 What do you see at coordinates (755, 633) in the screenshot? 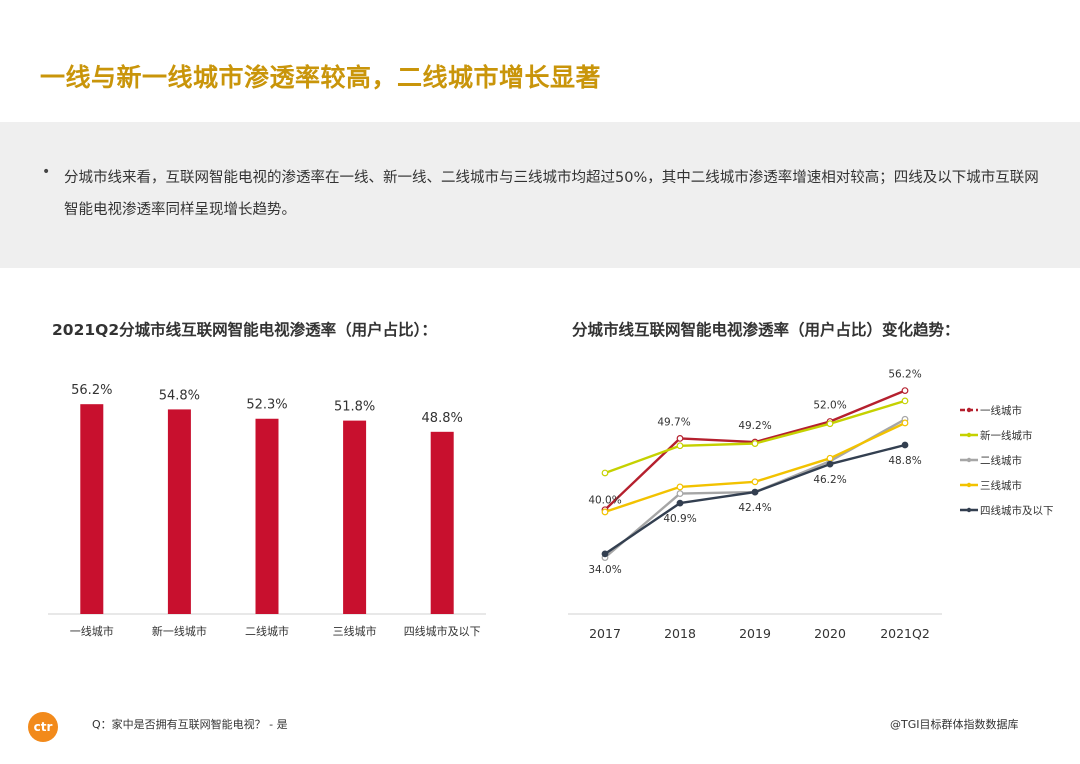
I see `x-tick-label: 2019` at bounding box center [755, 633].